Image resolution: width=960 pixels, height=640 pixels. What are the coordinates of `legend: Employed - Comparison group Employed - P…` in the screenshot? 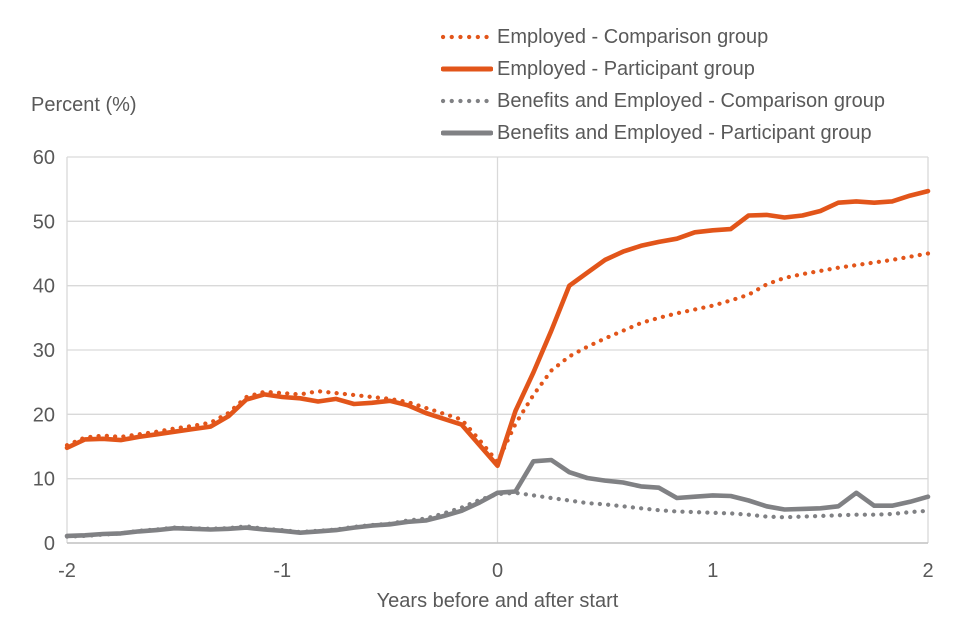 It's located at (663, 85).